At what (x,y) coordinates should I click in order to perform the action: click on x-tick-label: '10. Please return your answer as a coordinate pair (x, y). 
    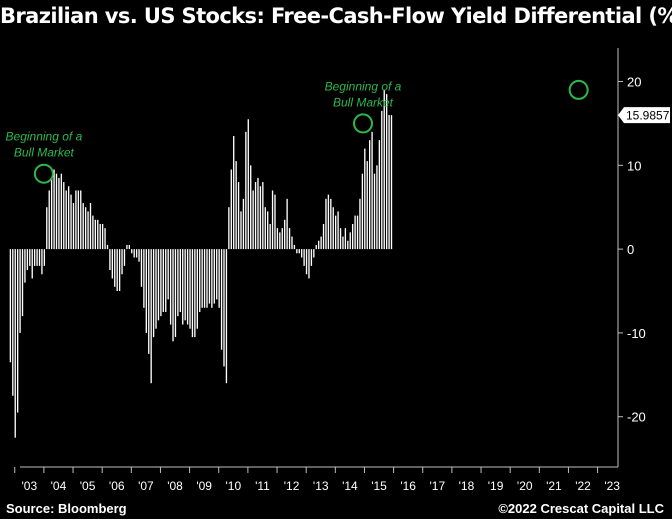
    Looking at the image, I should click on (233, 486).